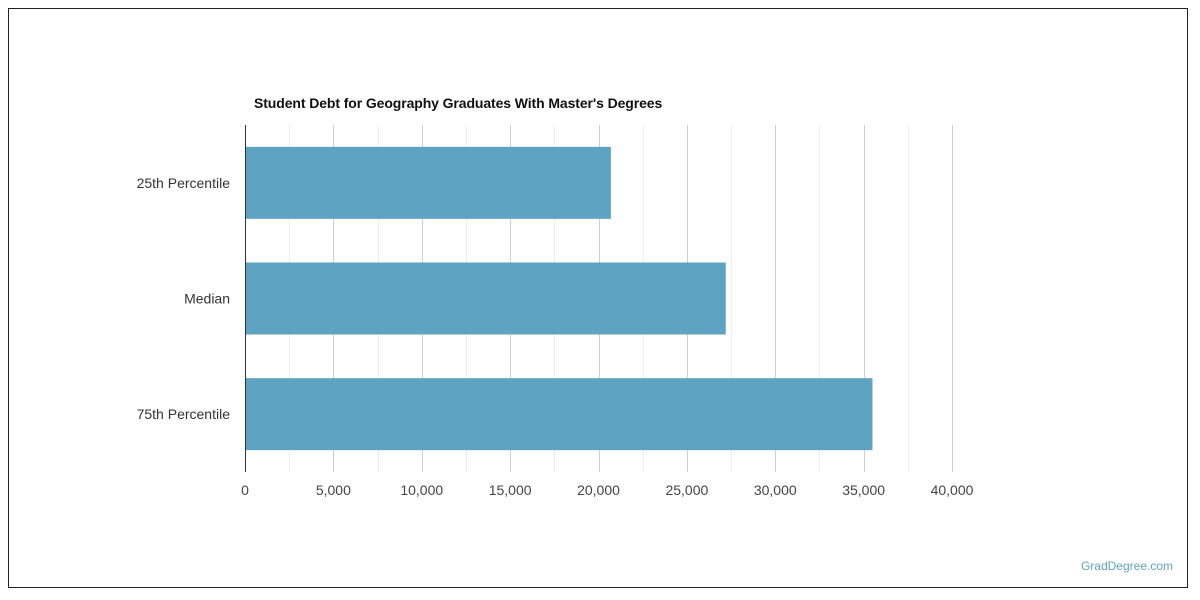  What do you see at coordinates (510, 490) in the screenshot?
I see `x-tick-label: 15,000` at bounding box center [510, 490].